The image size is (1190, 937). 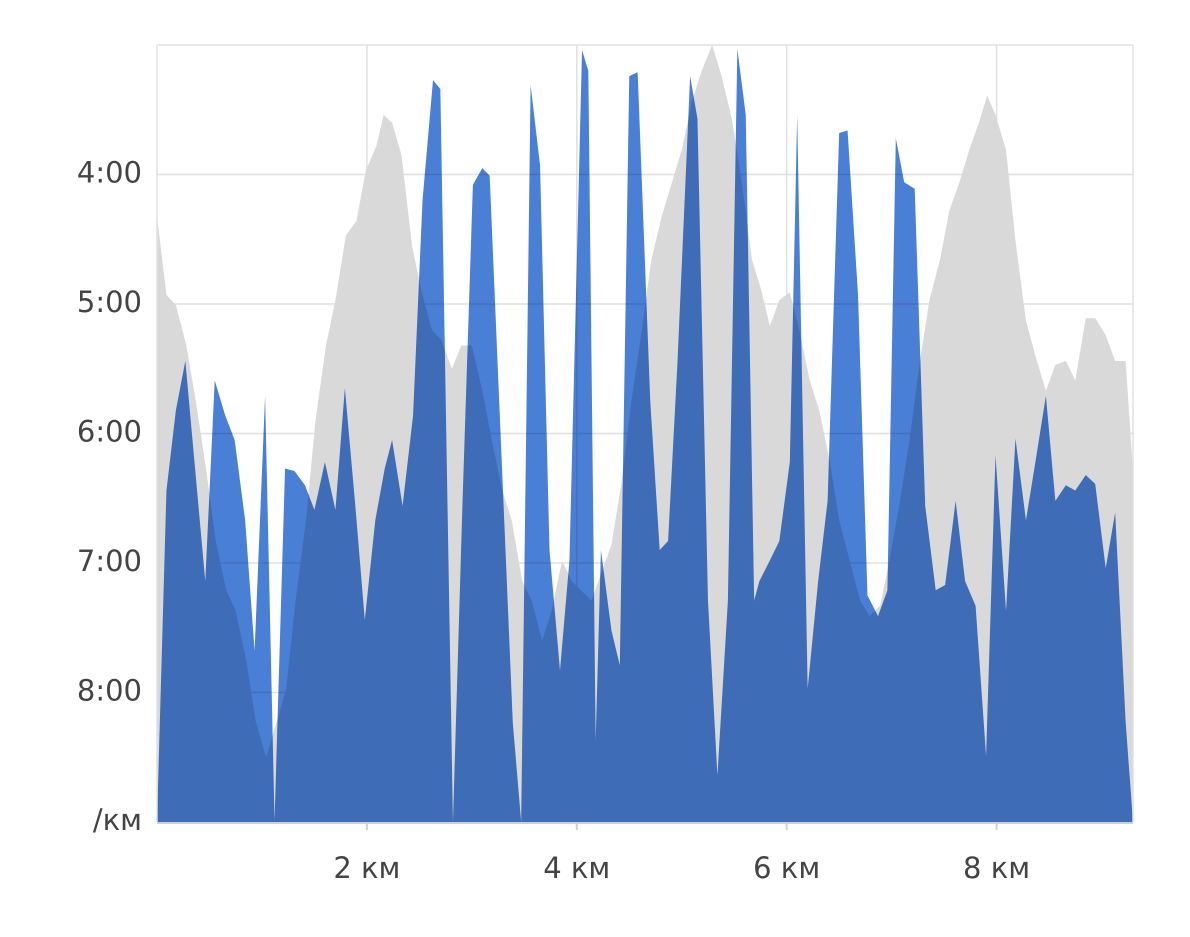 I want to click on y-tick-label: 8:00, so click(x=109, y=691).